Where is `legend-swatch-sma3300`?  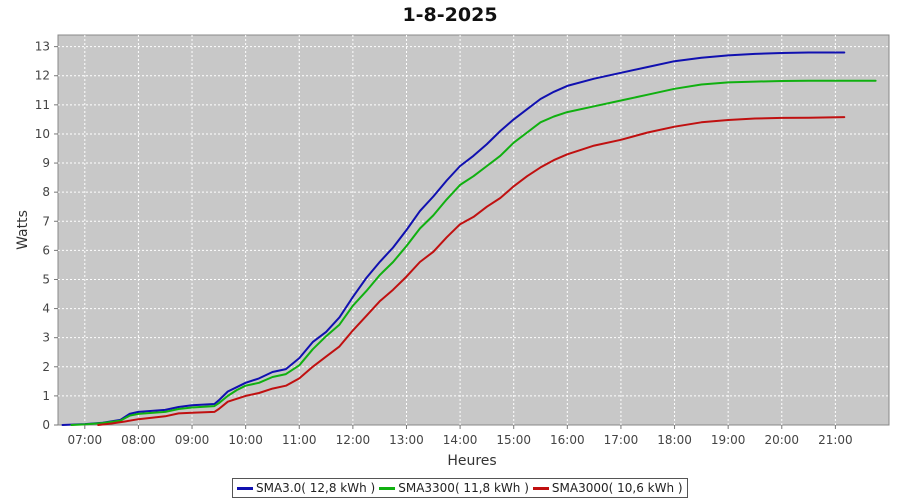
legend-swatch-sma3300 is located at coordinates (387, 488).